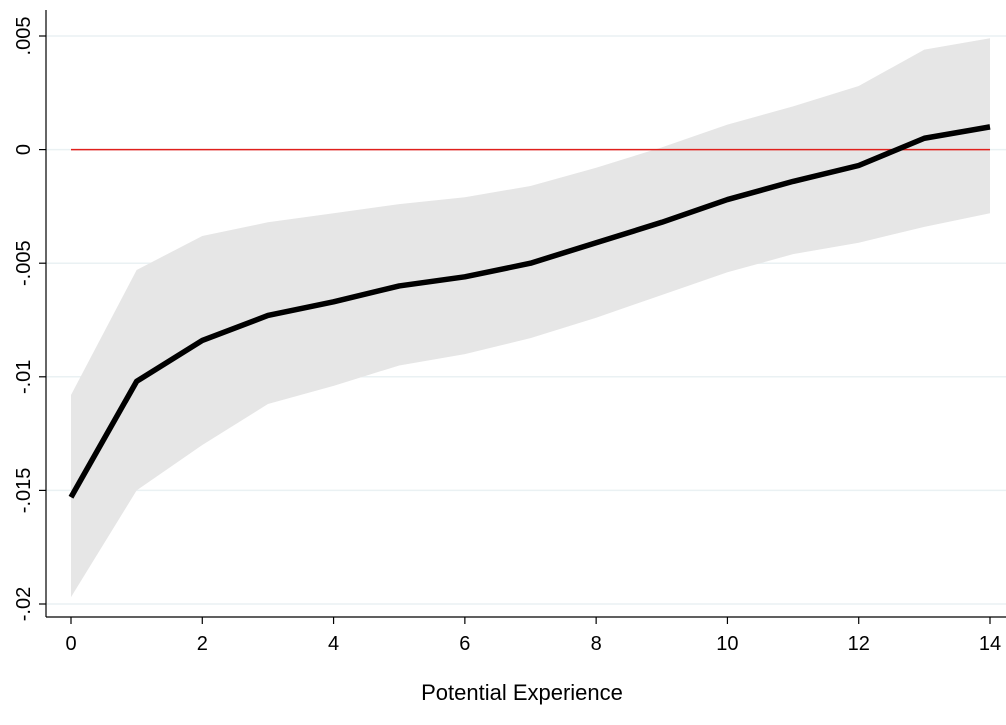  I want to click on y-tick-label-5: .005, so click(24, 36).